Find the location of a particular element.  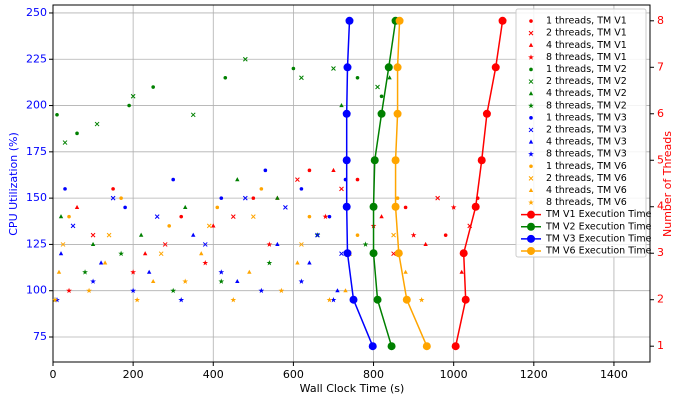

legend-label: TM V1 Execution Time is located at coordinates (598, 214).